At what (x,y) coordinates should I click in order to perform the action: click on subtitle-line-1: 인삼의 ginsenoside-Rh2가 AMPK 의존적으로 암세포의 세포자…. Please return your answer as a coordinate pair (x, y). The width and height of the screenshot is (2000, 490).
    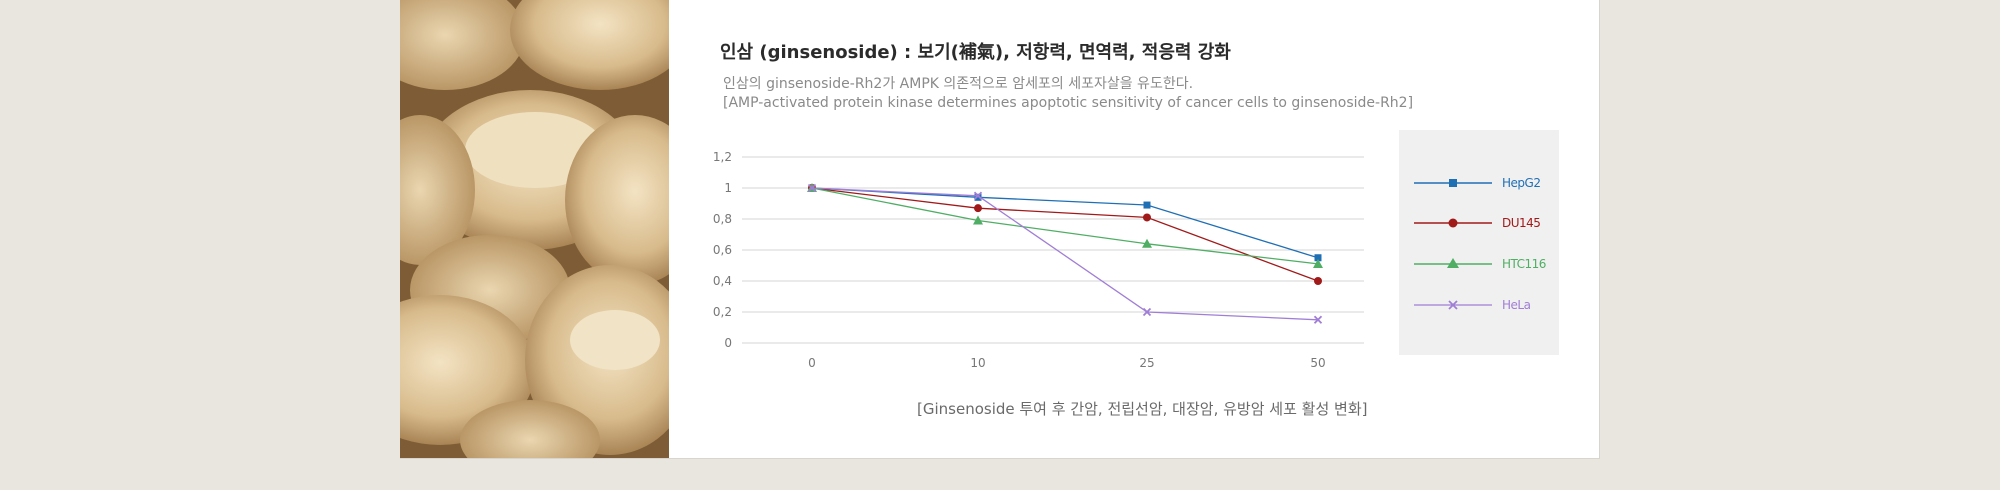
    Looking at the image, I should click on (958, 84).